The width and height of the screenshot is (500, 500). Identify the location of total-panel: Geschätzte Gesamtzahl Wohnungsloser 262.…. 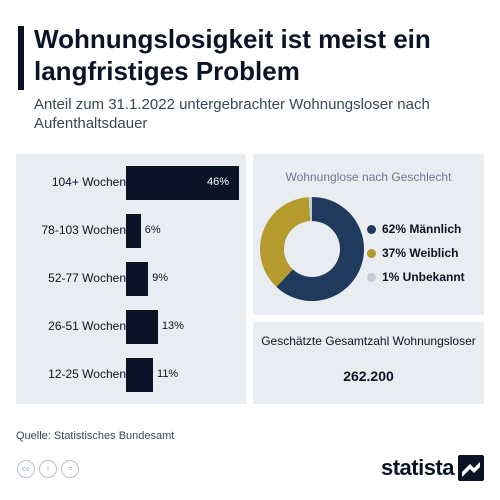
(368, 363).